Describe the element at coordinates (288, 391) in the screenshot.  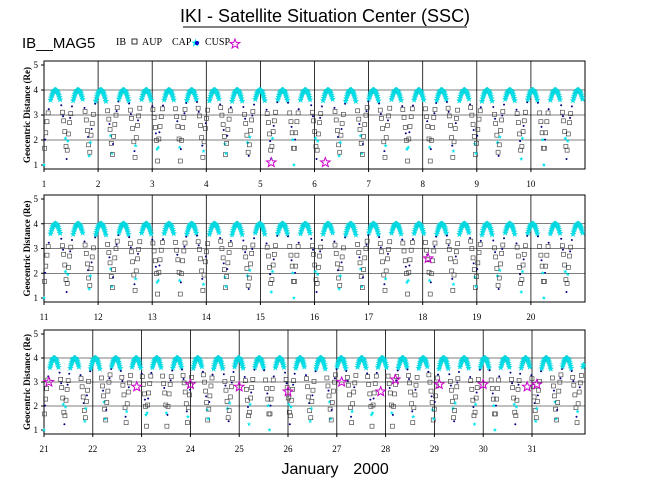
I see `cusp-point` at that location.